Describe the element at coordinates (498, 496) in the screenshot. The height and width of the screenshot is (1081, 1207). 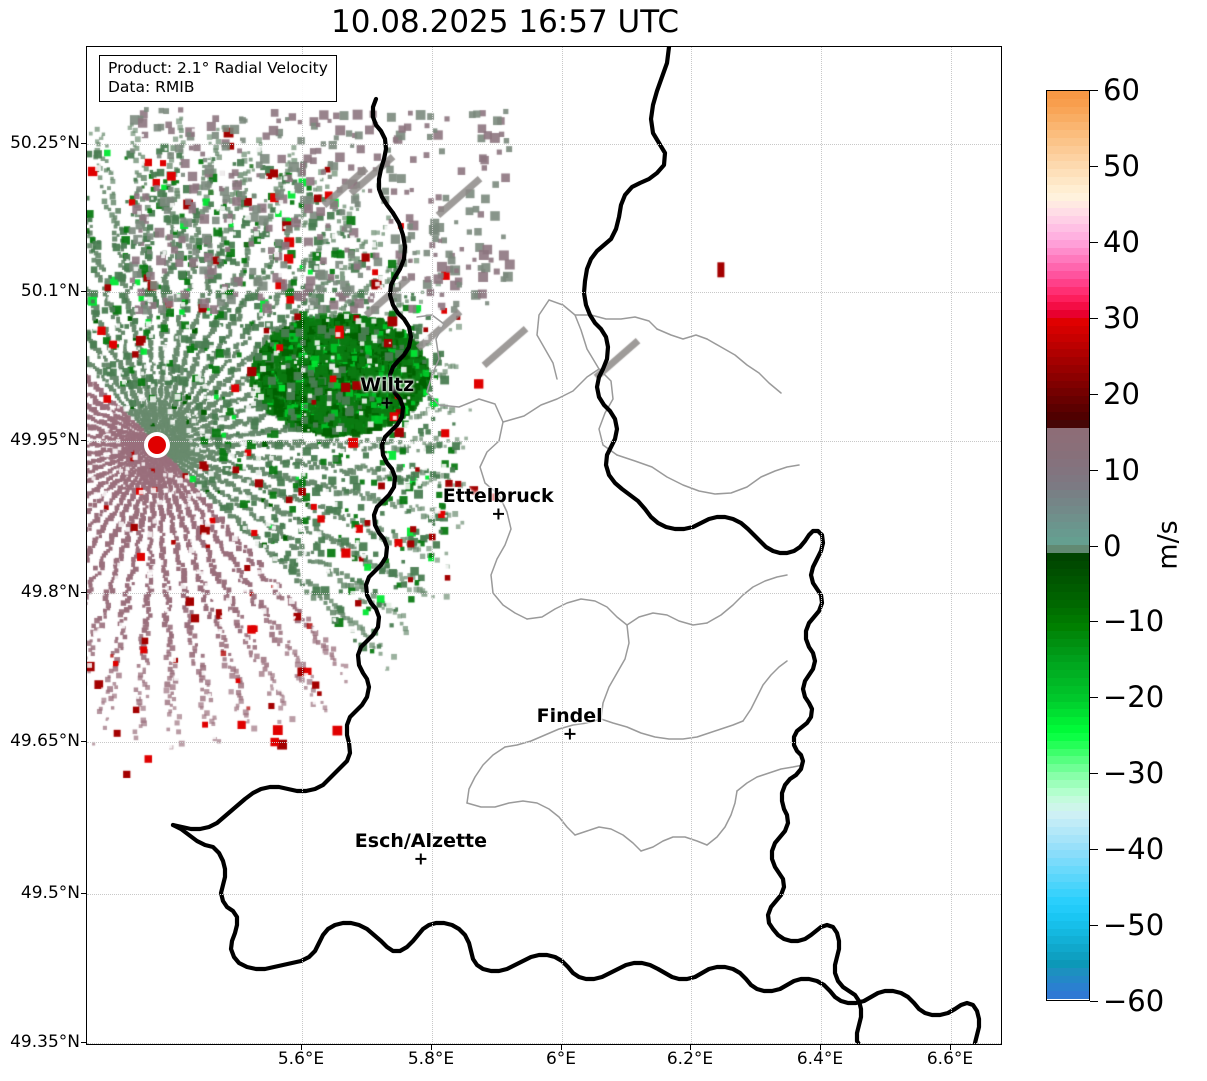
I see `city-label: Ettelbruck` at that location.